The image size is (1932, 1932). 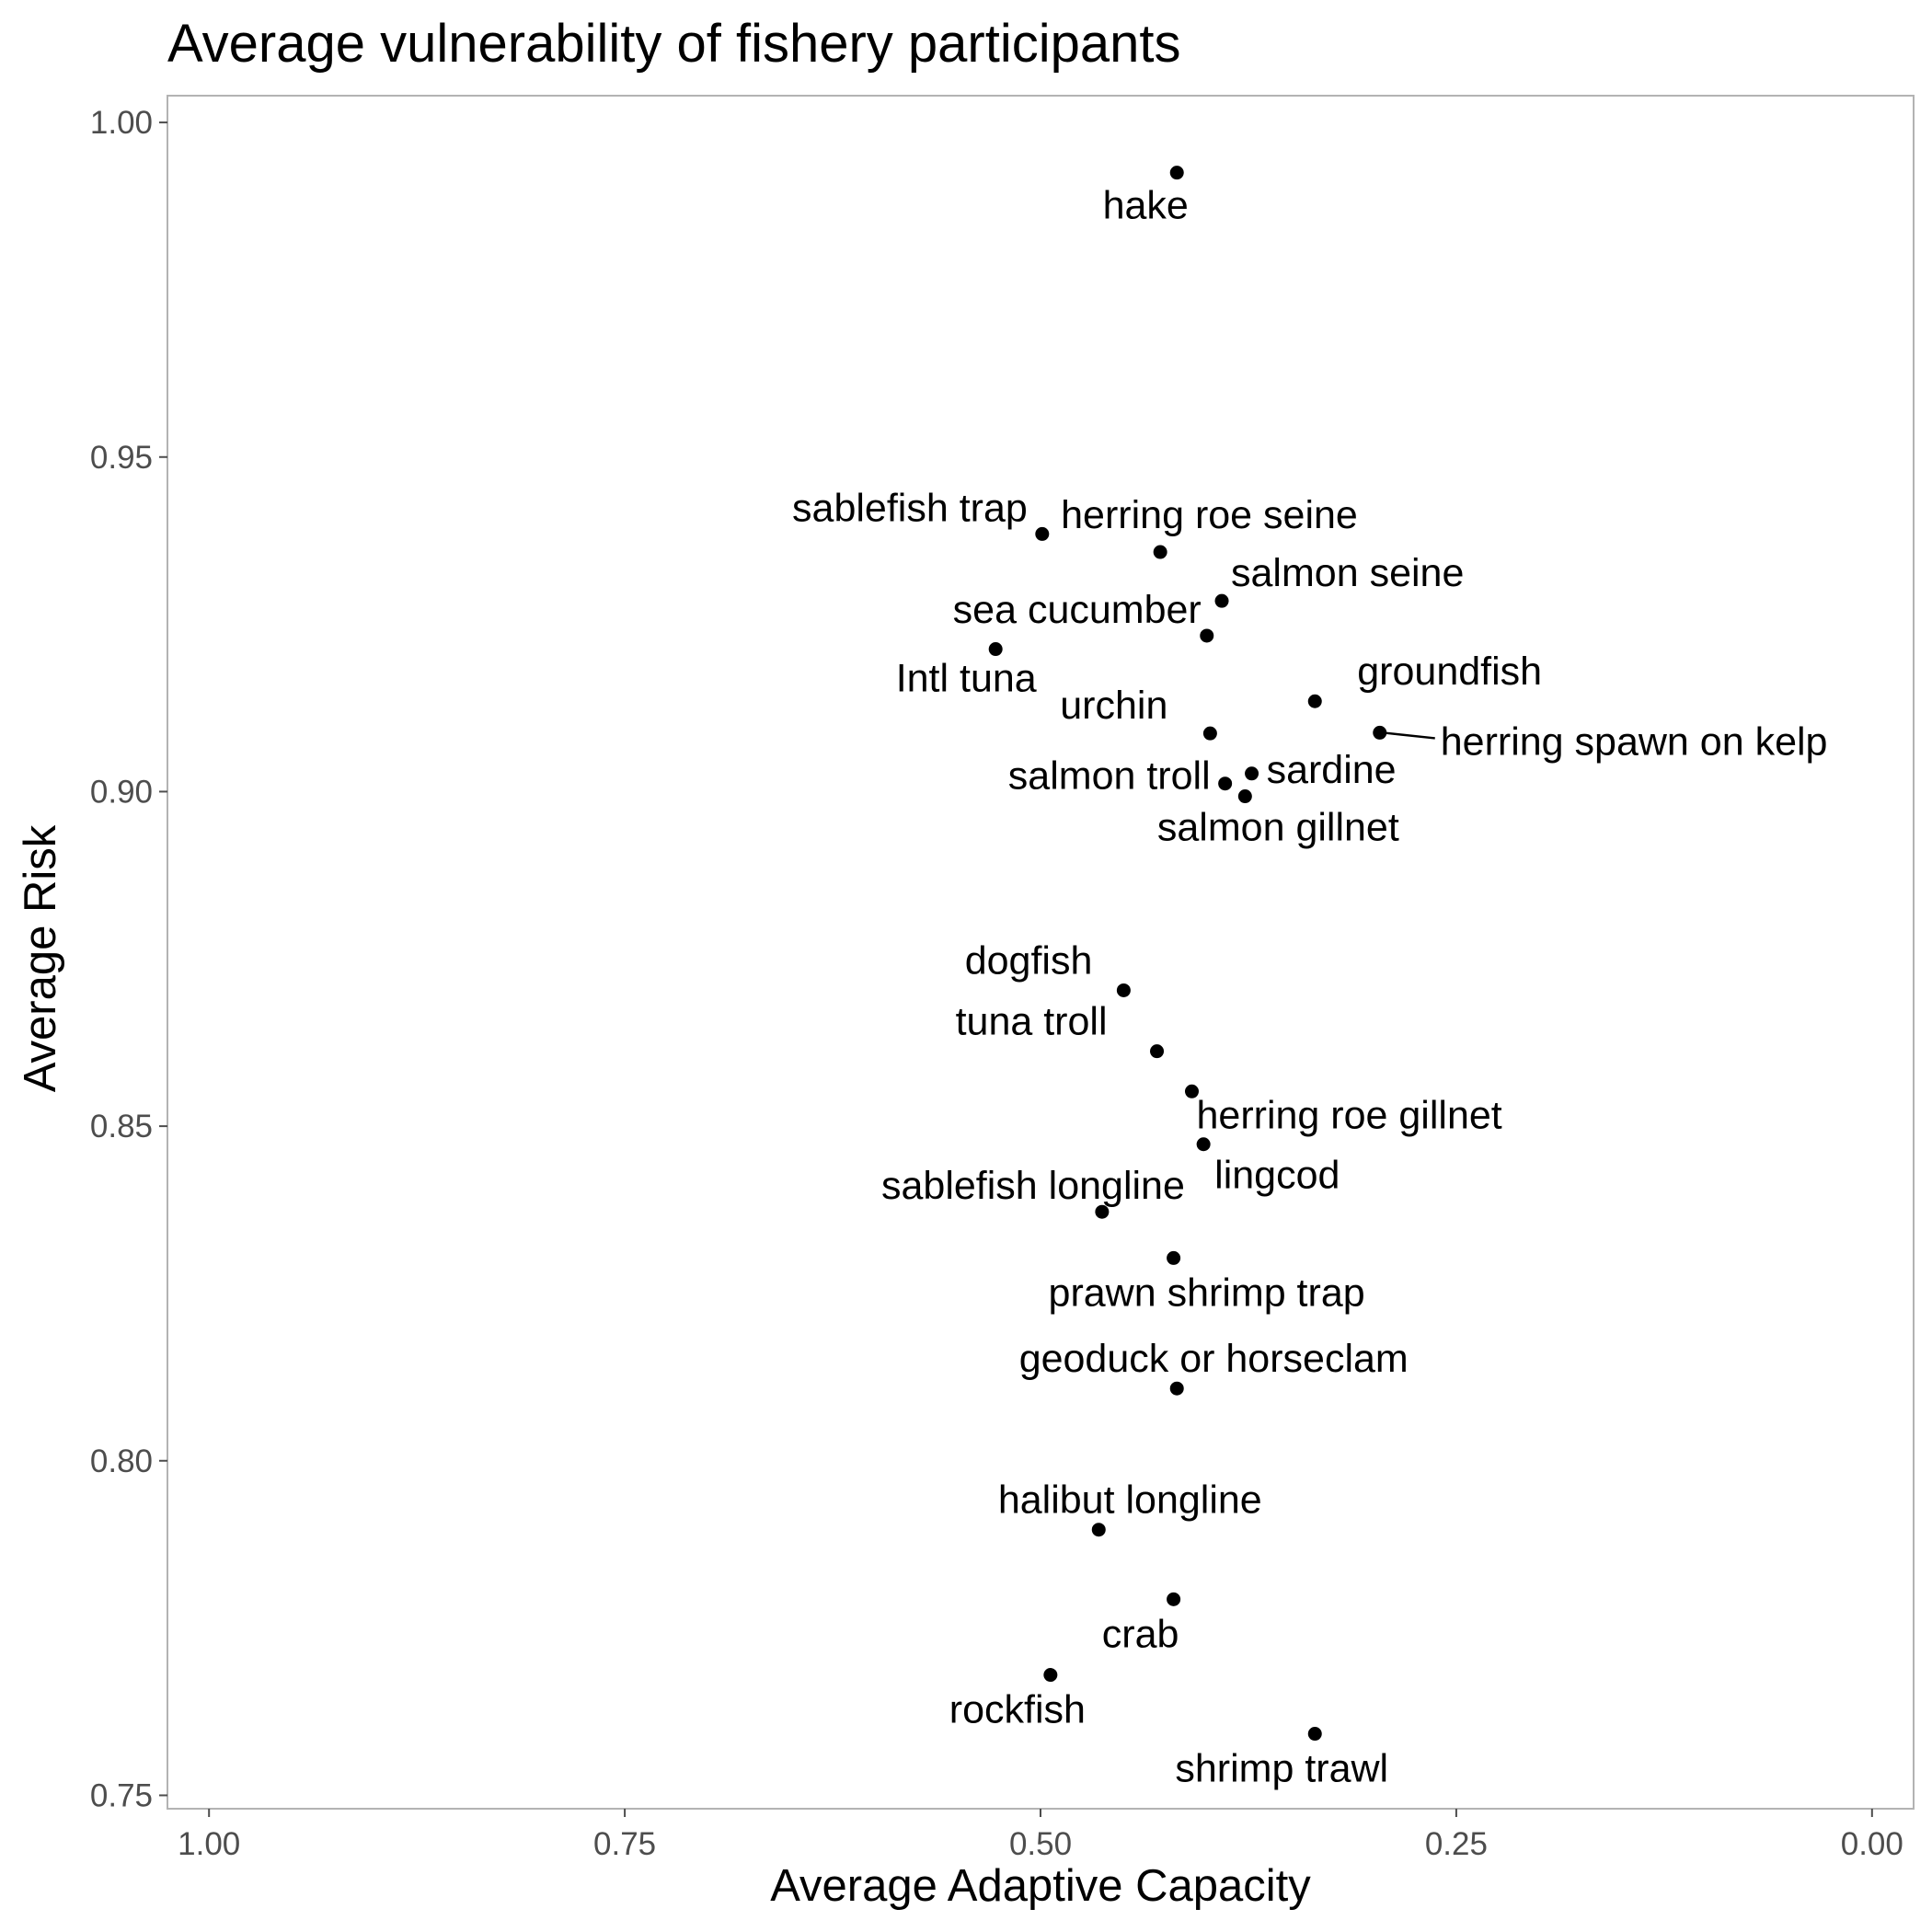 I want to click on point-label: sea cucumber, so click(x=1077, y=610).